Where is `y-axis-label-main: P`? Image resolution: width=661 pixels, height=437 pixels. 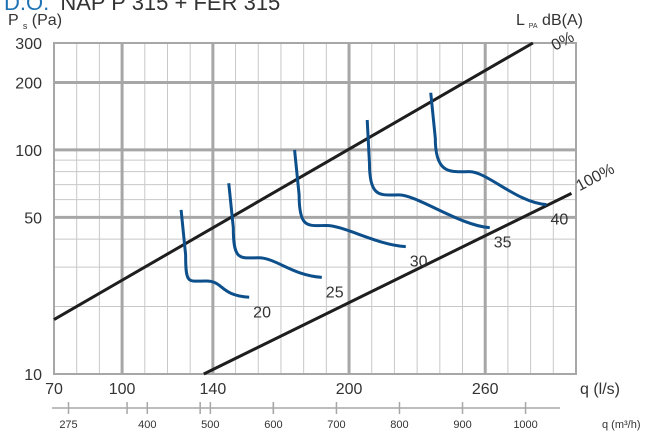
y-axis-label-main: P is located at coordinates (13, 20).